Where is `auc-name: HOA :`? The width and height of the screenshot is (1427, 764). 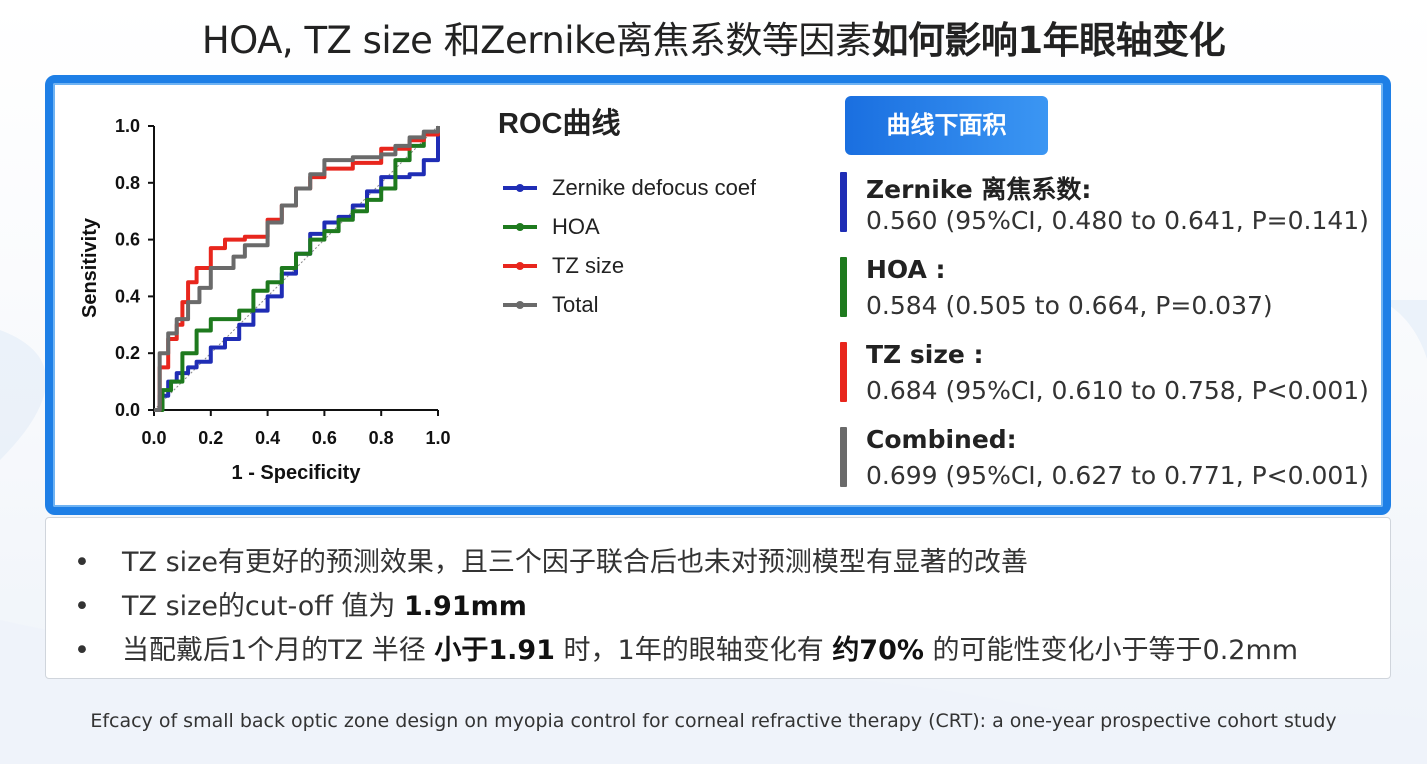 auc-name: HOA : is located at coordinates (906, 269).